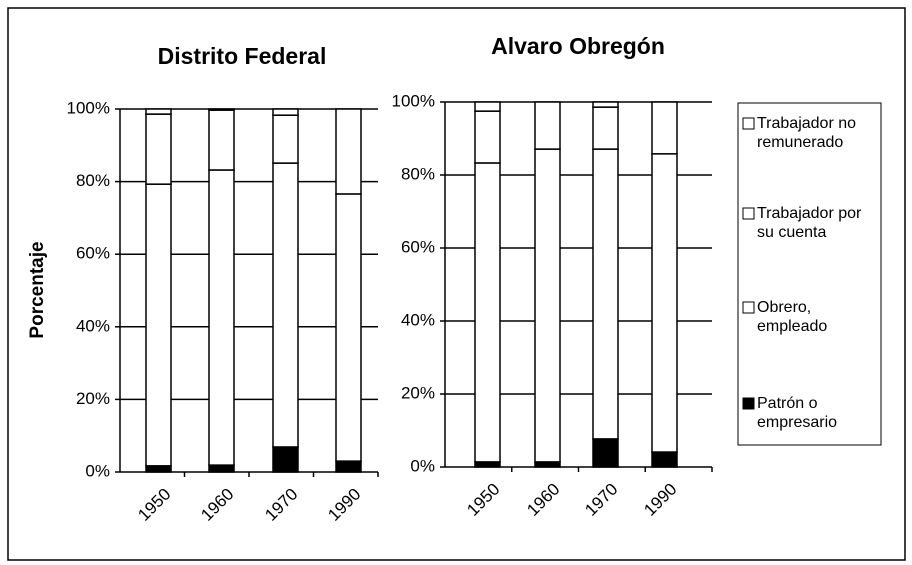 Image resolution: width=912 pixels, height=565 pixels. I want to click on legend-label: Patrón o empresario, so click(797, 413).